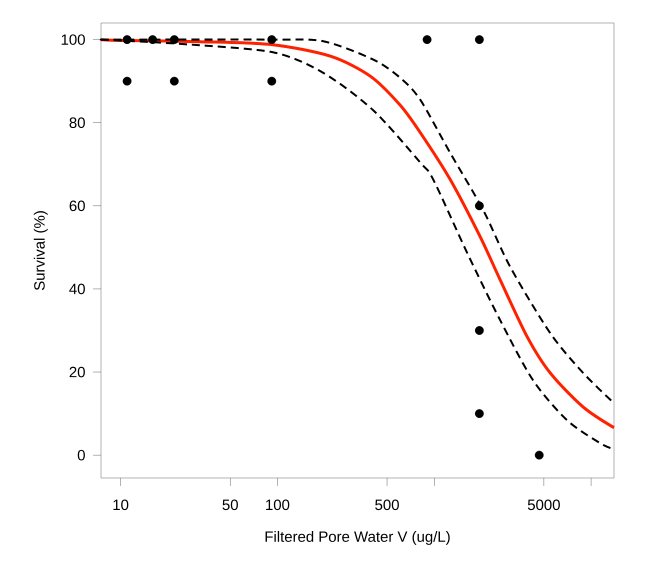 The height and width of the screenshot is (586, 660). What do you see at coordinates (77, 372) in the screenshot?
I see `y-tick-label: 20` at bounding box center [77, 372].